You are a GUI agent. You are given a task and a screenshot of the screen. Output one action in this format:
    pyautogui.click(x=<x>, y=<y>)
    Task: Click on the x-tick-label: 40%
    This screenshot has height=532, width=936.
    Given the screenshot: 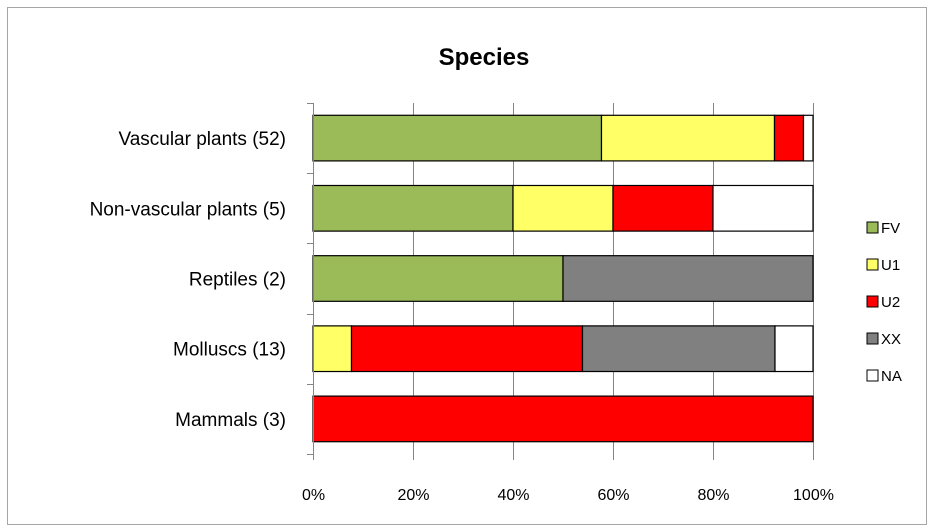 What is the action you would take?
    pyautogui.click(x=513, y=495)
    